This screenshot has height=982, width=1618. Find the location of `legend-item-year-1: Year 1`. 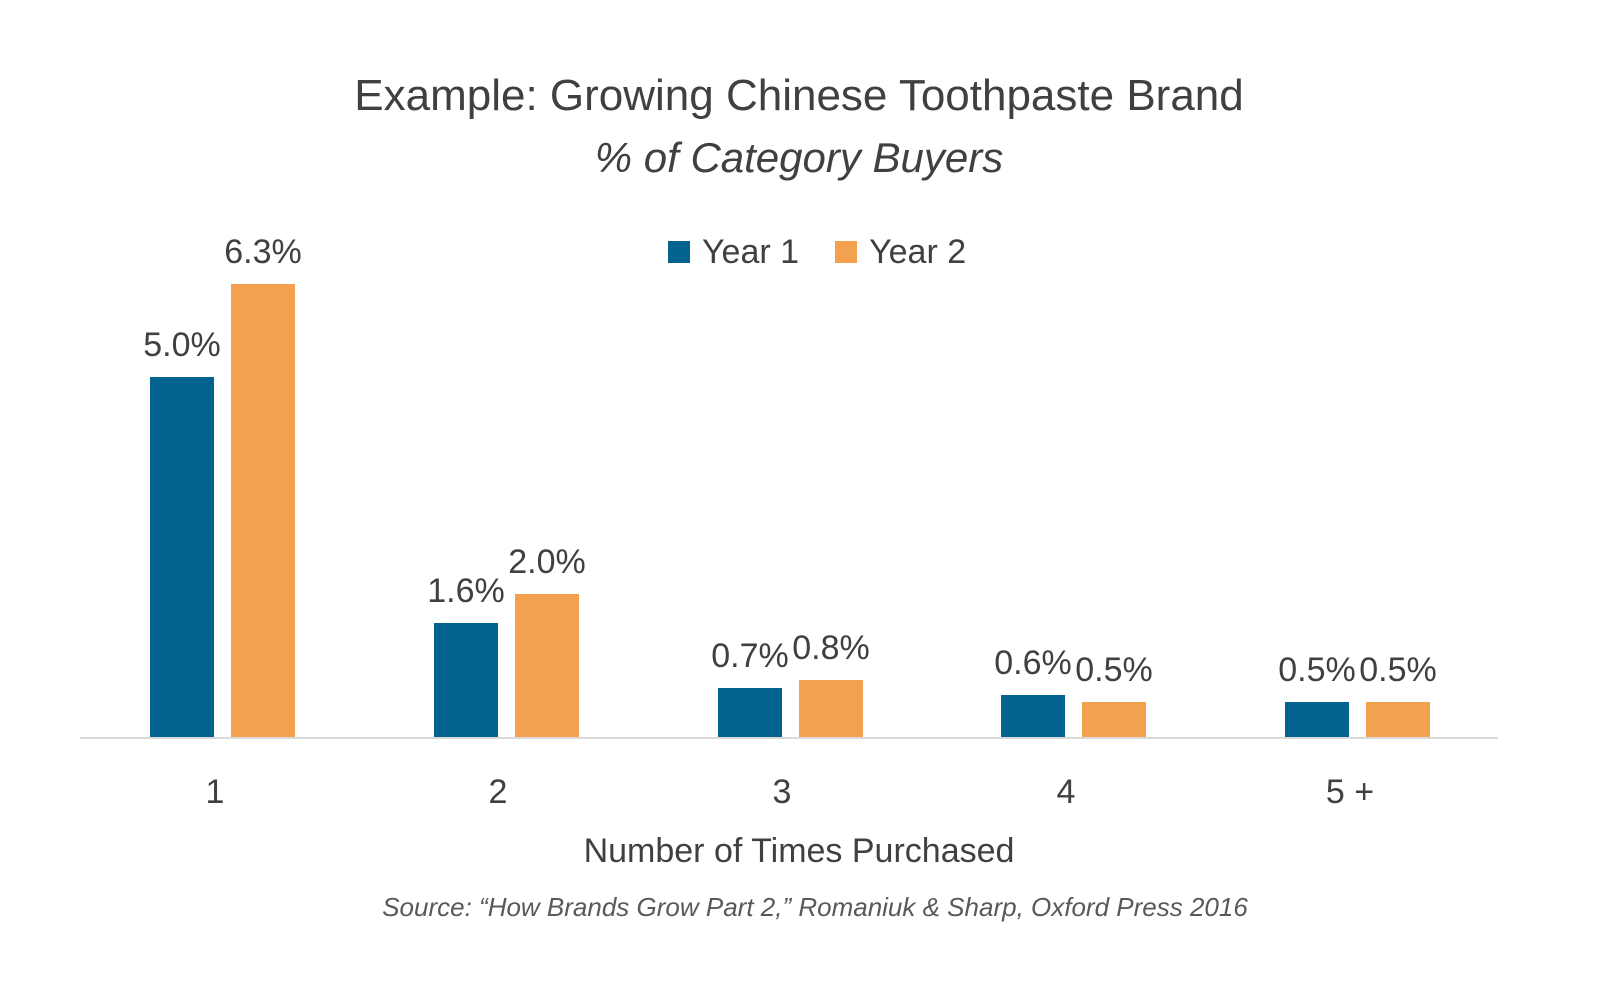

legend-item-year-1: Year 1 is located at coordinates (733, 252).